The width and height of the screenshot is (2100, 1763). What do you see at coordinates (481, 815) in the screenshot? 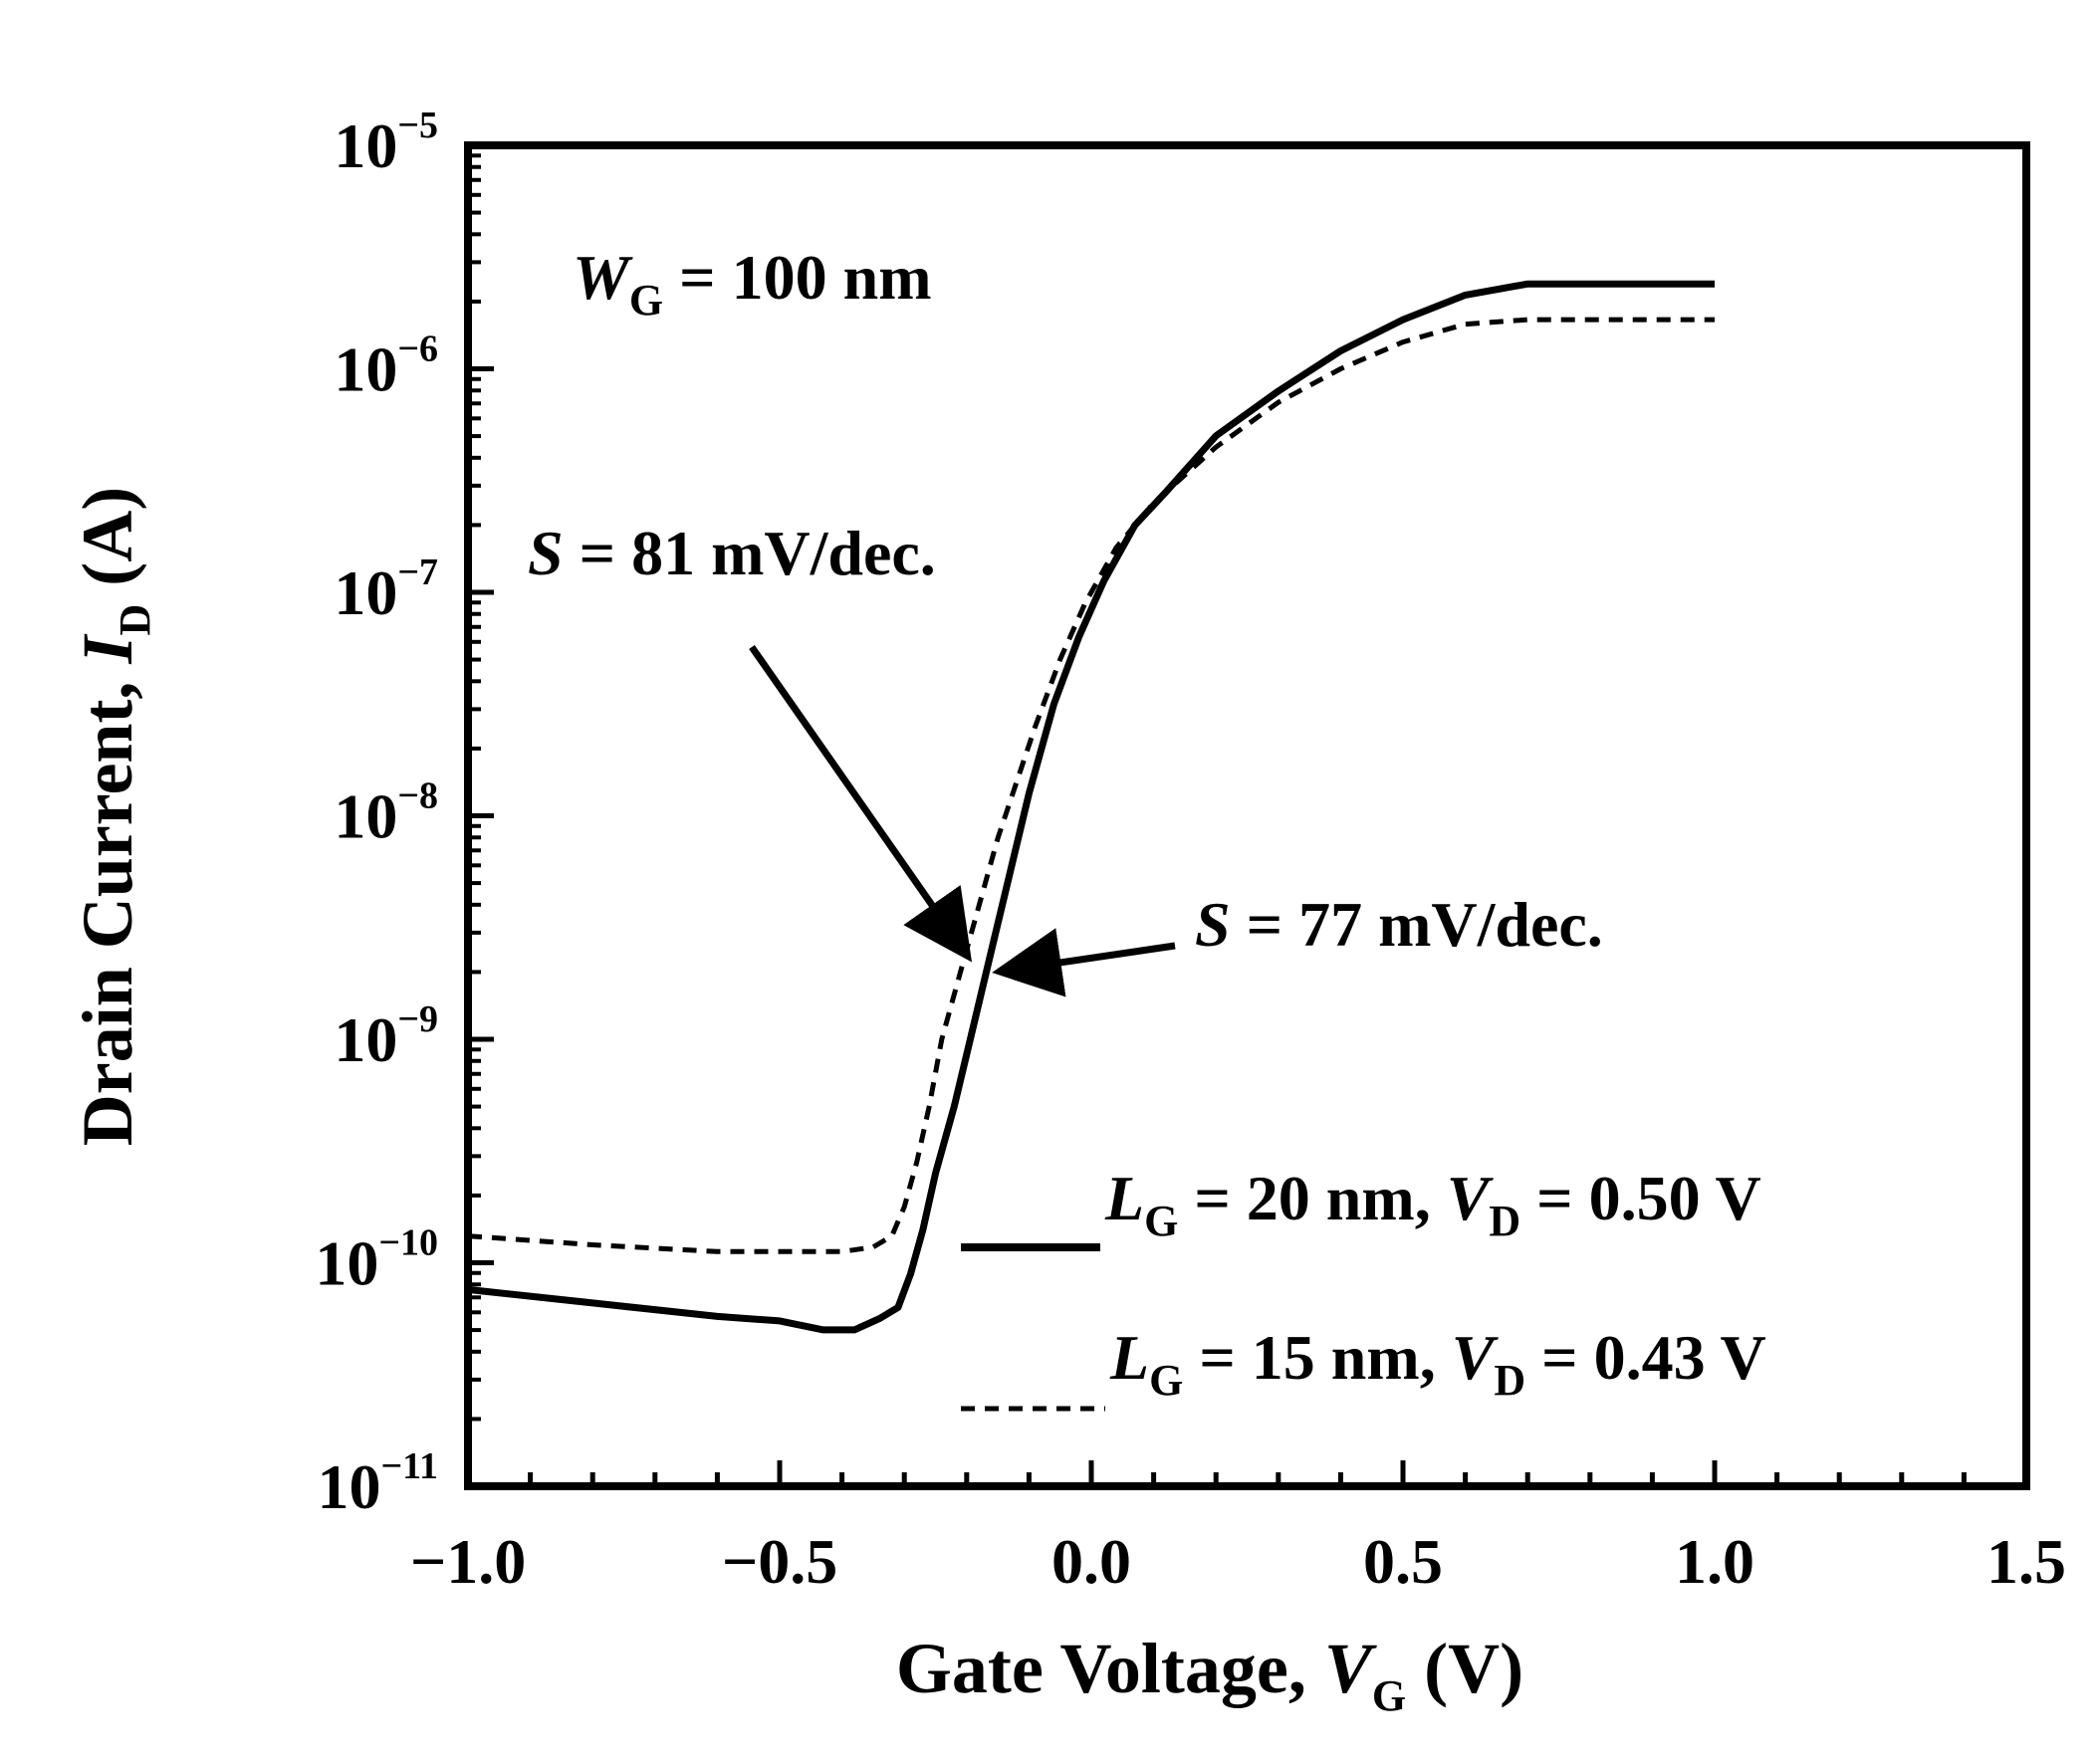
I see `y-axis-ticks` at bounding box center [481, 815].